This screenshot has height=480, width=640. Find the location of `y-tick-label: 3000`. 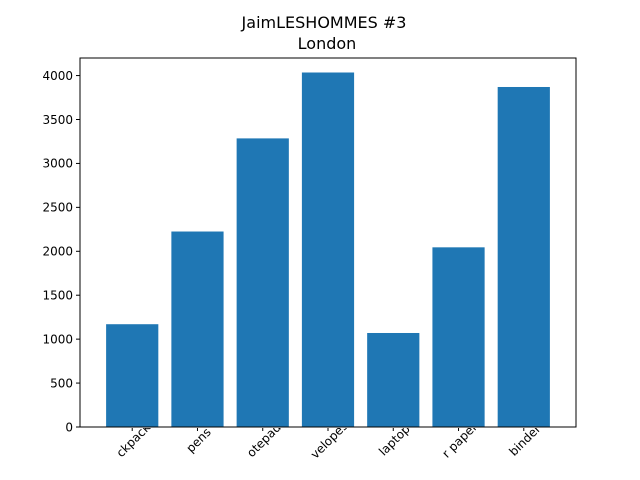

y-tick-label: 3000 is located at coordinates (57, 164).